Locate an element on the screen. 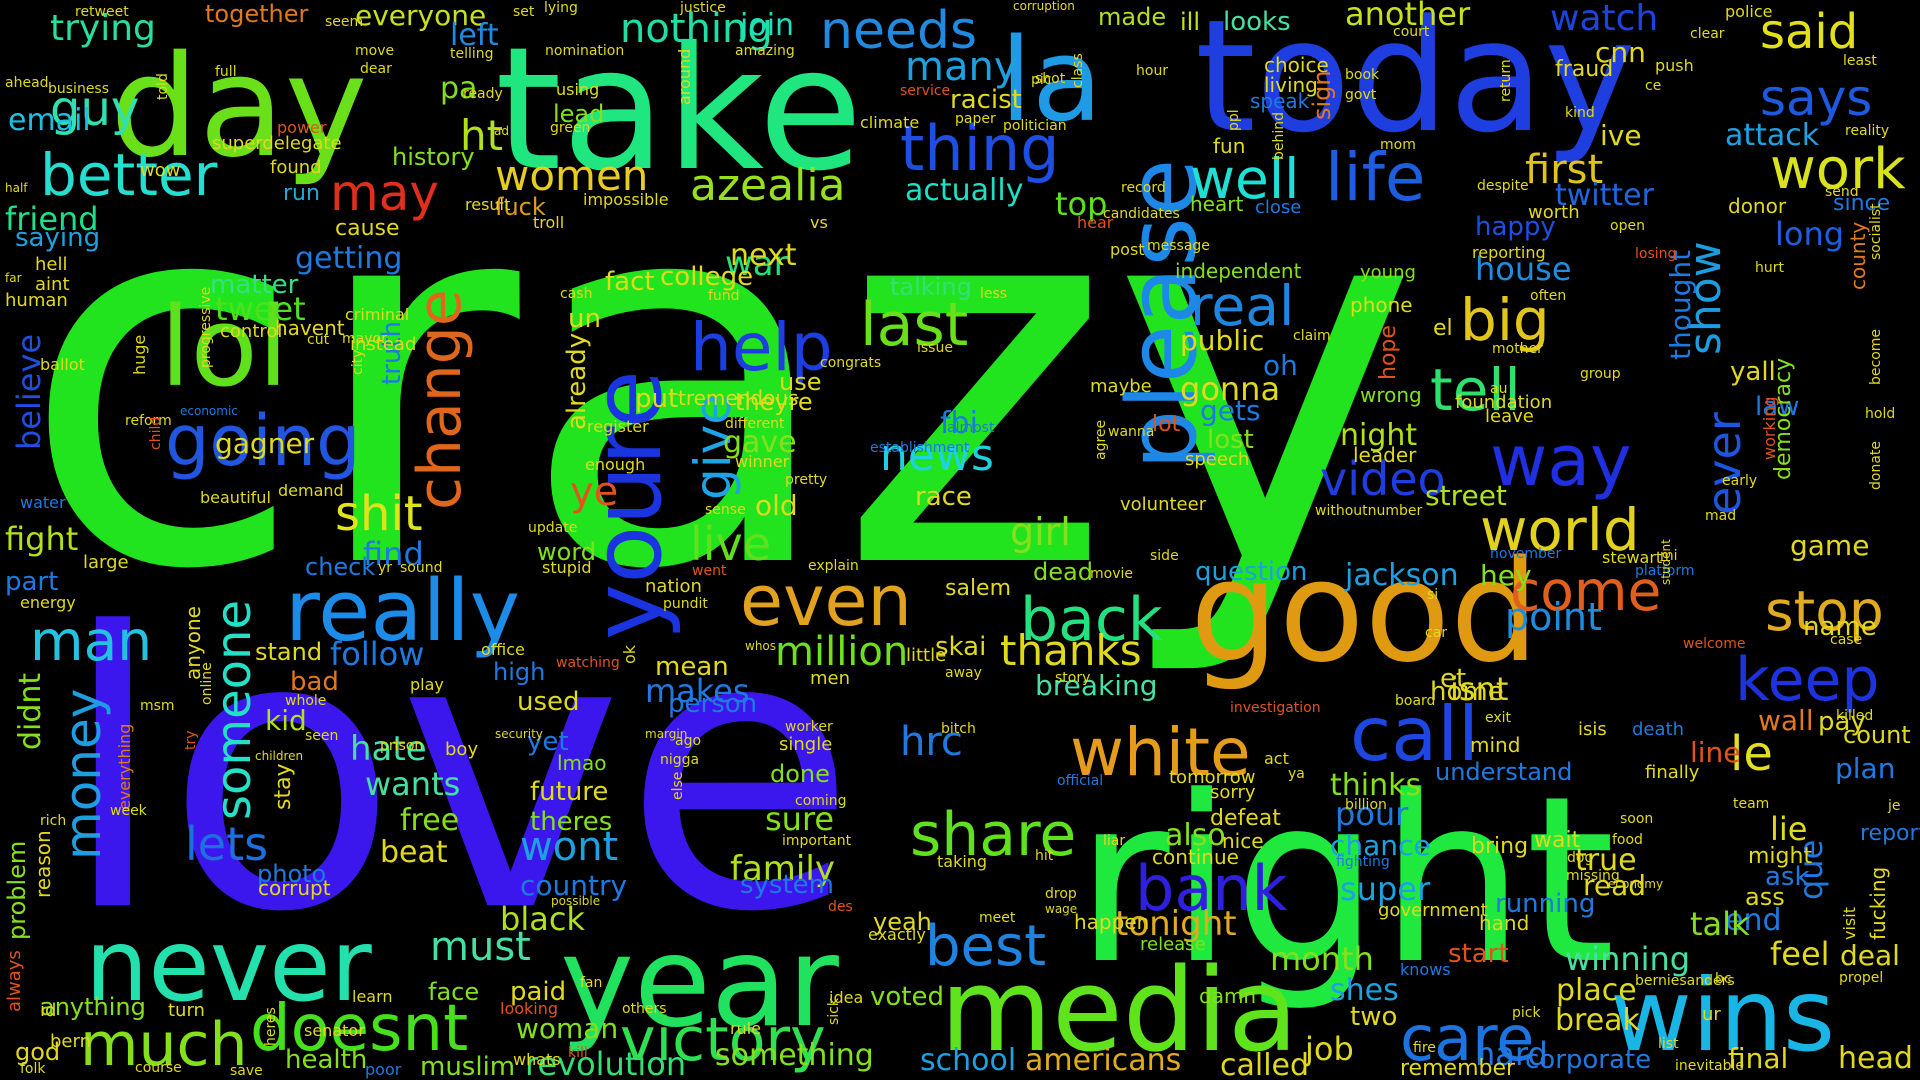 This screenshot has width=1920, height=1080. word-college: college is located at coordinates (706, 277).